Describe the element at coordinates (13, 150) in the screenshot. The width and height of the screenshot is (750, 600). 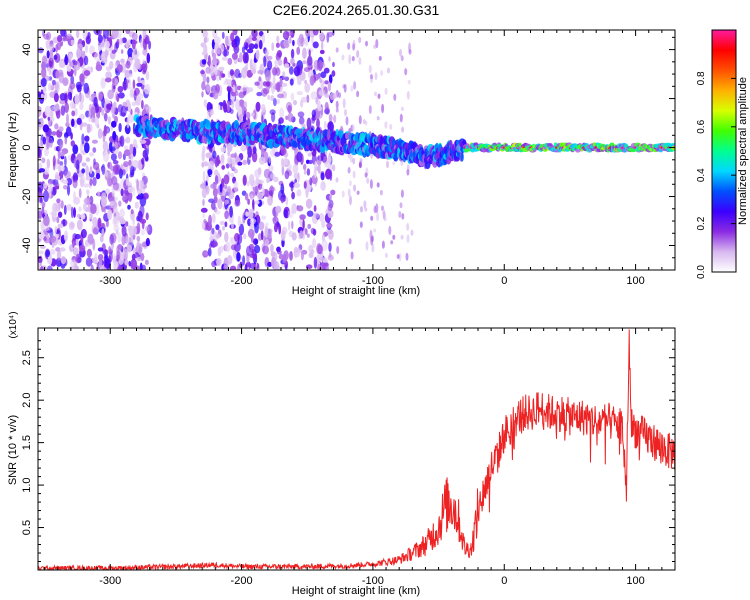
I see `spectrogram-y-label: Frequency (Hz)` at that location.